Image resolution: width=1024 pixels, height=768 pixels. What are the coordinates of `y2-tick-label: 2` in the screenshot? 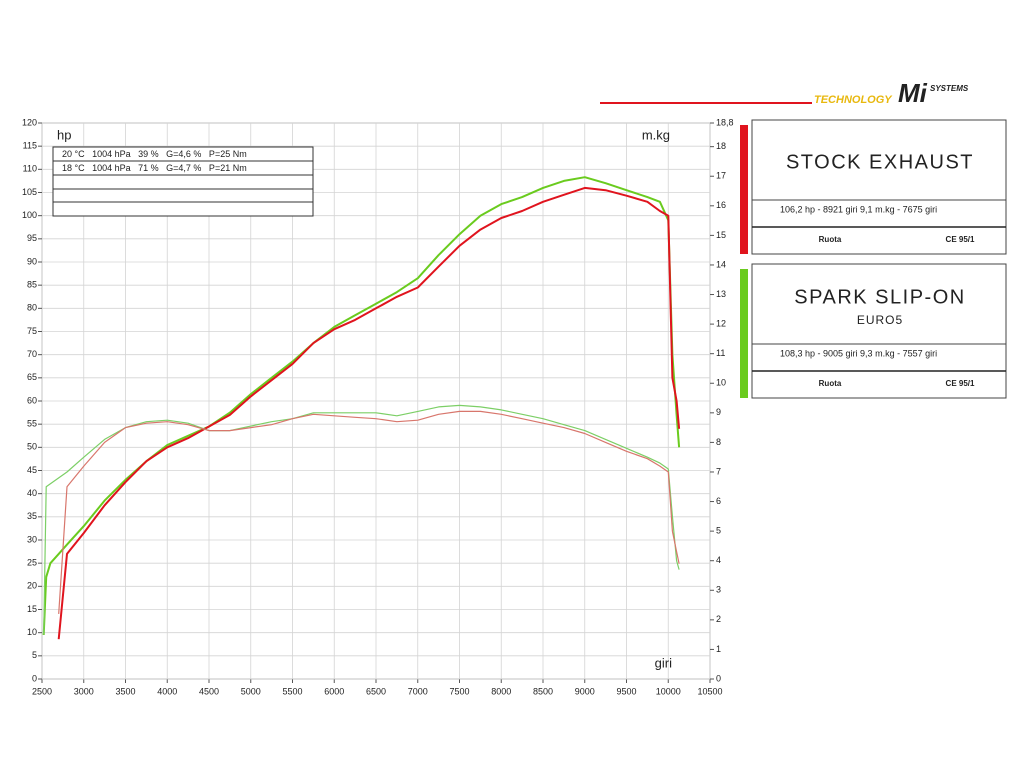 It's located at (718, 619).